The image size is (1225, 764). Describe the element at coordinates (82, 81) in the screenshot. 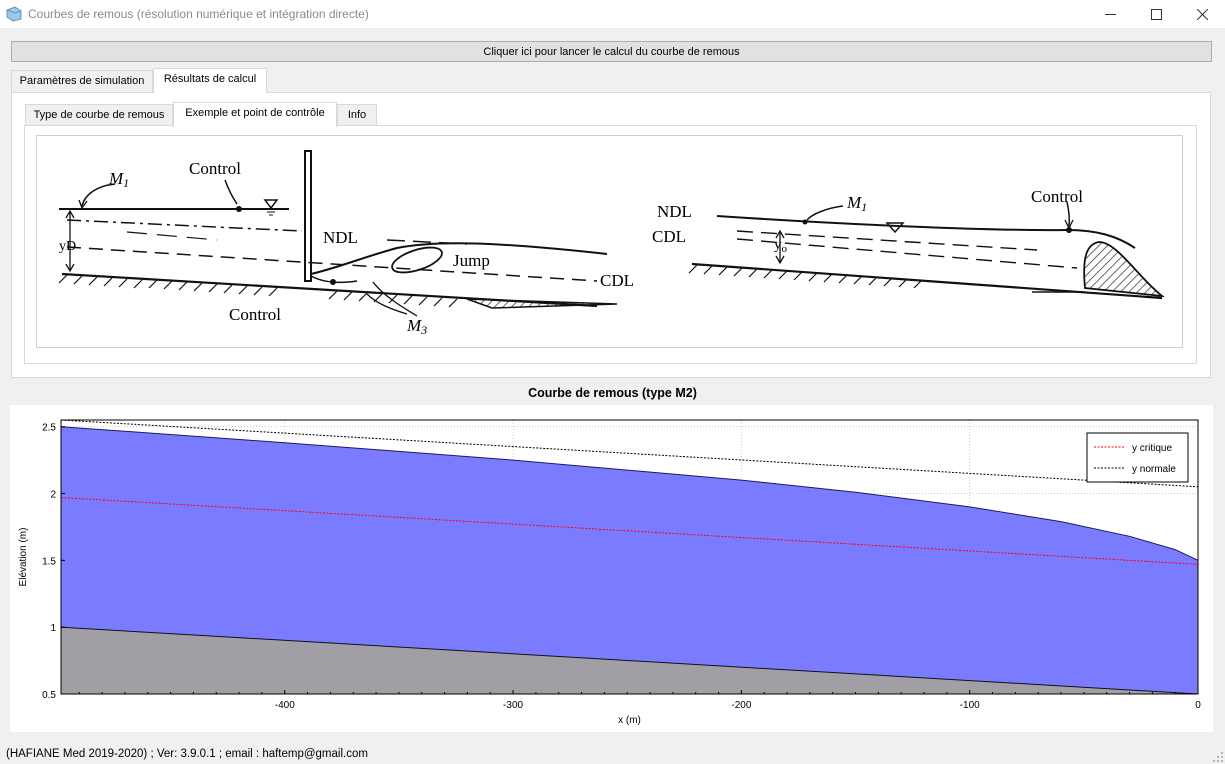

I see `tab-simulation-parameters: Paramètres de simulation` at that location.